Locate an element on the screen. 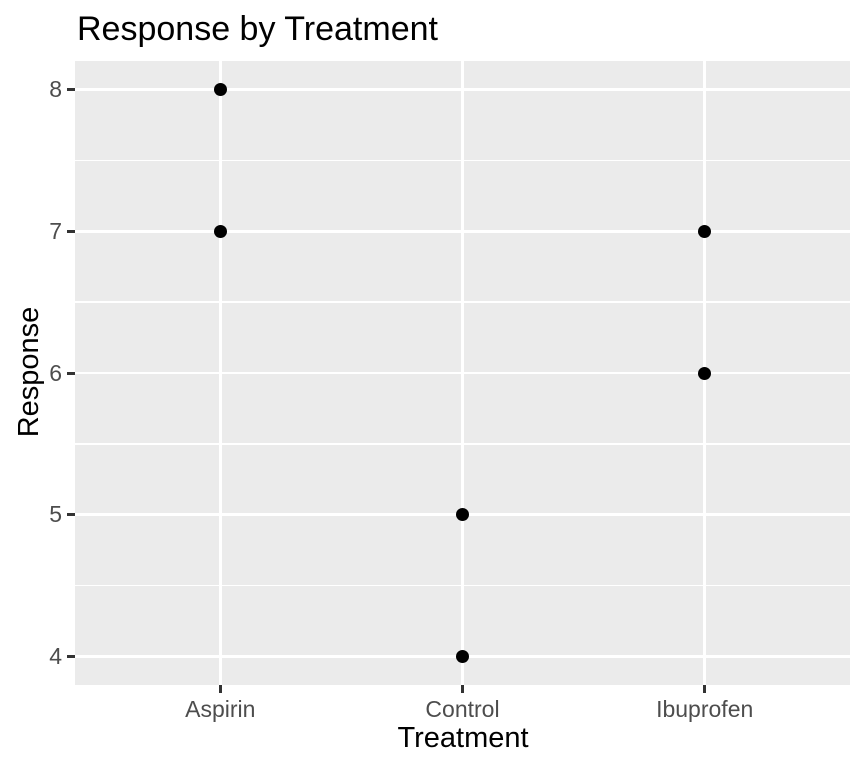 This screenshot has height=768, width=864. y-tick-label: 7 is located at coordinates (55, 230).